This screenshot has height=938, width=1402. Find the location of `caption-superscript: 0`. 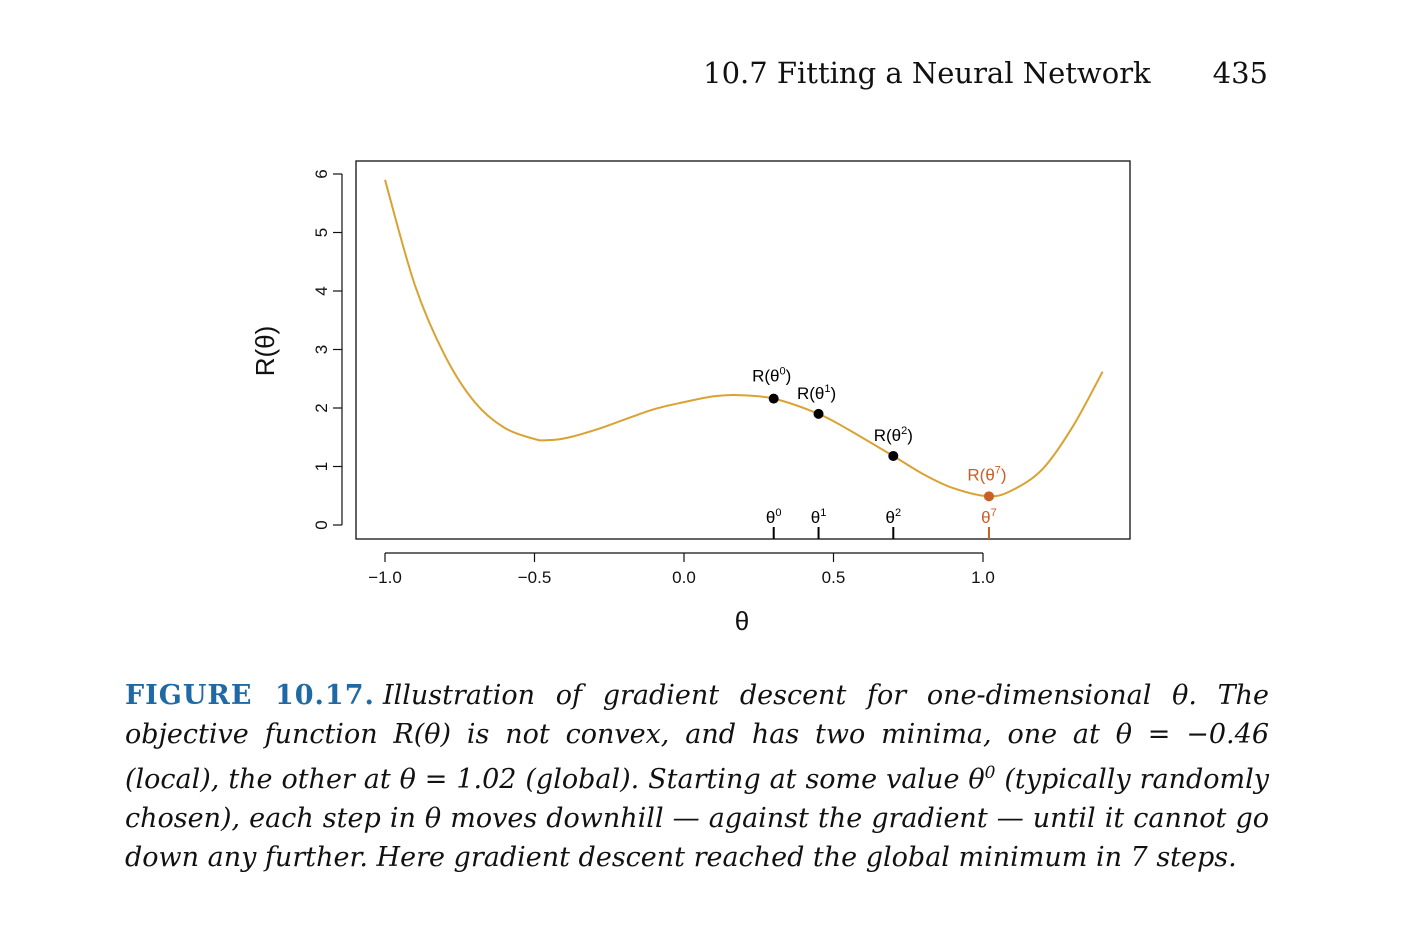

caption-superscript: 0 is located at coordinates (990, 773).